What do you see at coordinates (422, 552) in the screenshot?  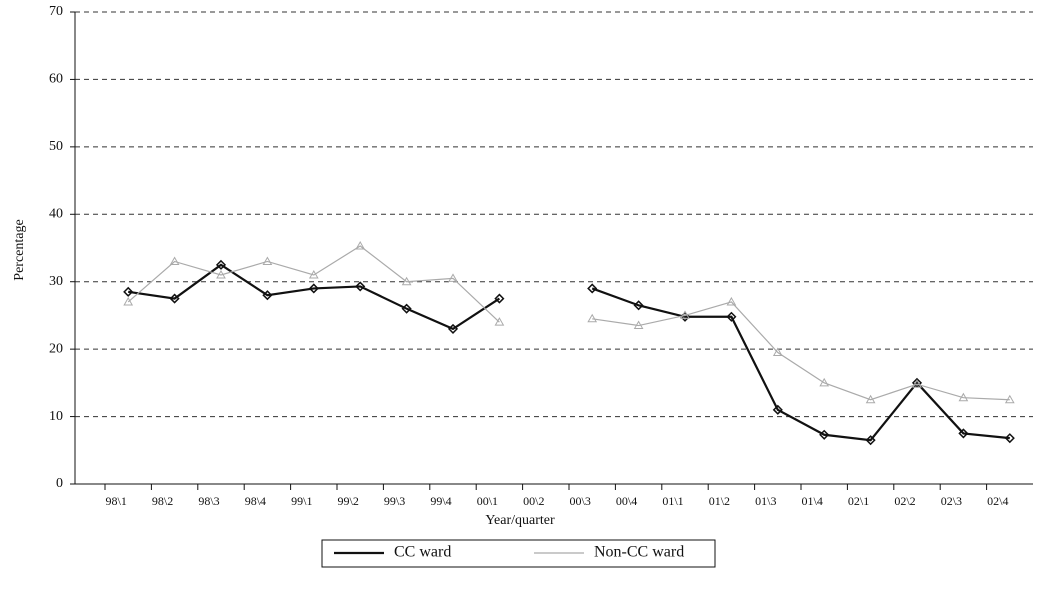 I see `legend-label: CC ward` at bounding box center [422, 552].